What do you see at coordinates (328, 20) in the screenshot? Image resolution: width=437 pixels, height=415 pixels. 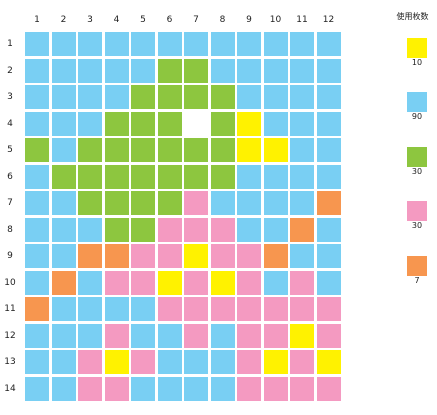 I see `column-label: 12` at bounding box center [328, 20].